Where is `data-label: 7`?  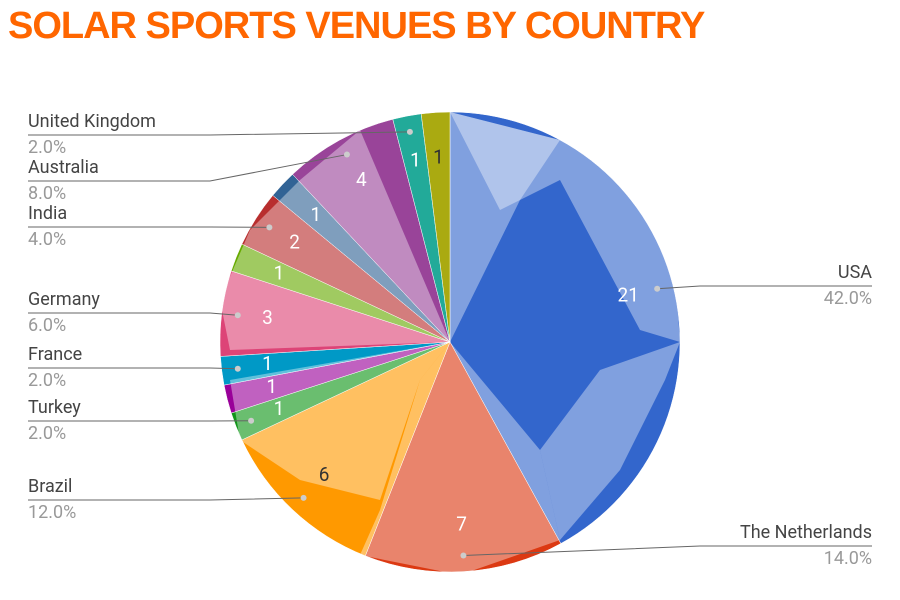 data-label: 7 is located at coordinates (461, 524).